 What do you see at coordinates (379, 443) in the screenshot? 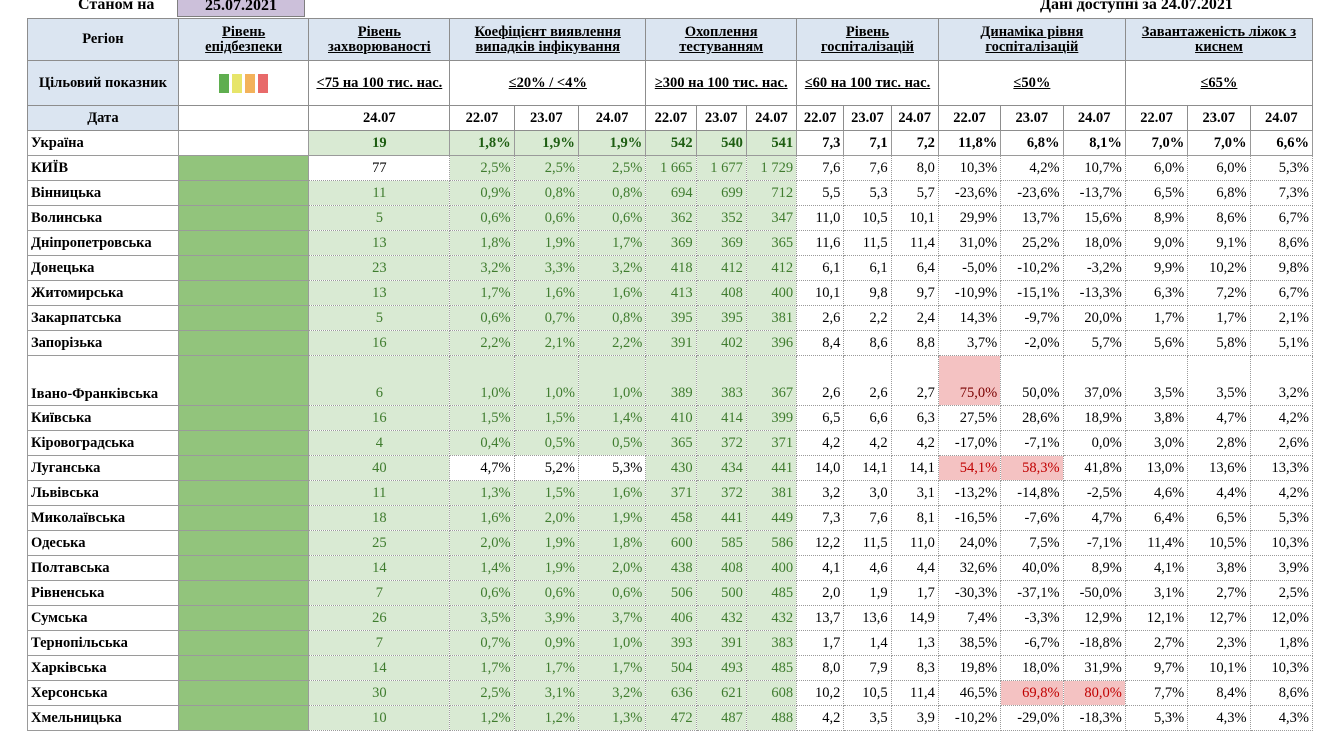
I see `incidence-cell: 4` at bounding box center [379, 443].